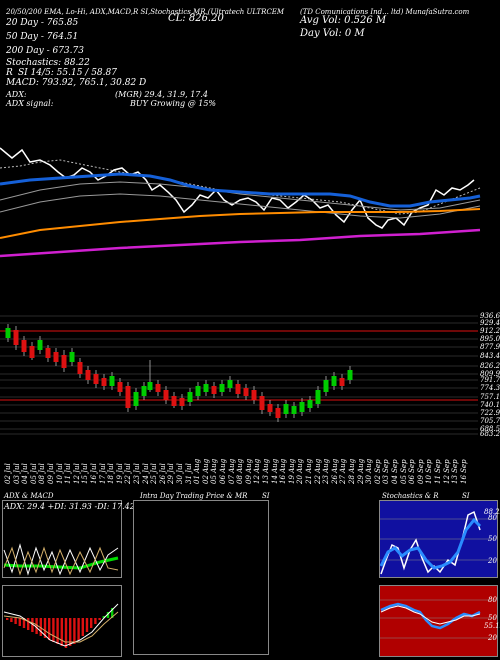  I want to click on signal-dotted-line, so click(240, 187).